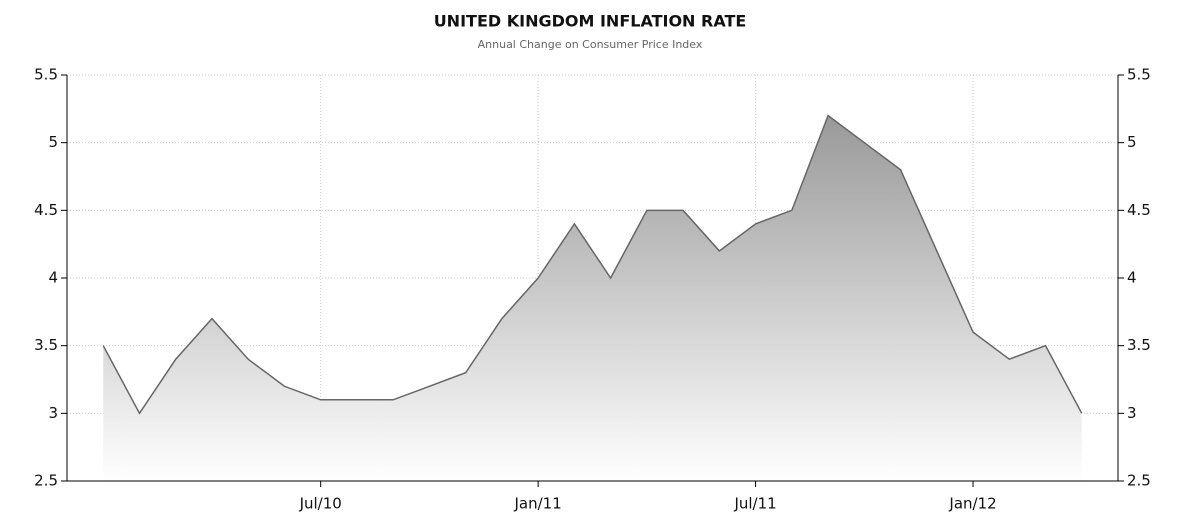 This screenshot has width=1178, height=517. I want to click on x-tick-label: Jan/11, so click(538, 504).